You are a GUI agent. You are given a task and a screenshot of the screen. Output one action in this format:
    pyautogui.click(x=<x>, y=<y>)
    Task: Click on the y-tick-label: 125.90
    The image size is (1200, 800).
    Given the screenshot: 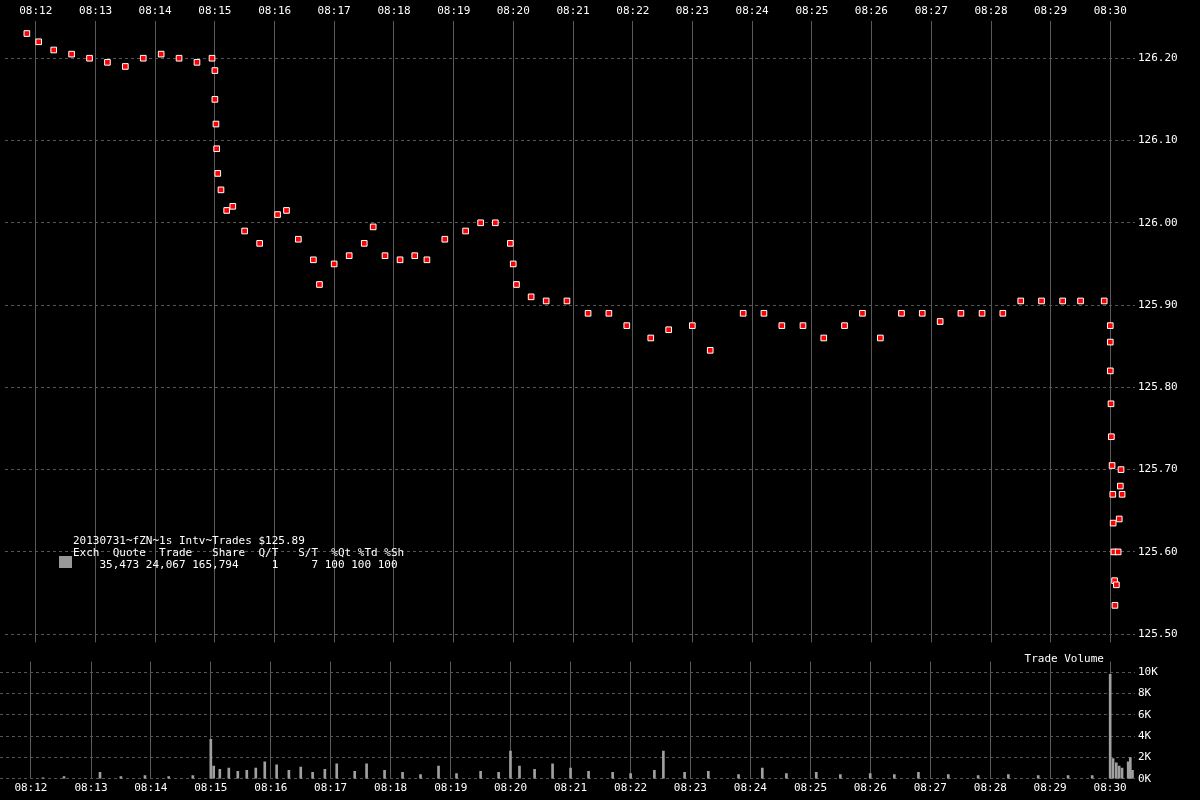 What is the action you would take?
    pyautogui.click(x=1158, y=304)
    